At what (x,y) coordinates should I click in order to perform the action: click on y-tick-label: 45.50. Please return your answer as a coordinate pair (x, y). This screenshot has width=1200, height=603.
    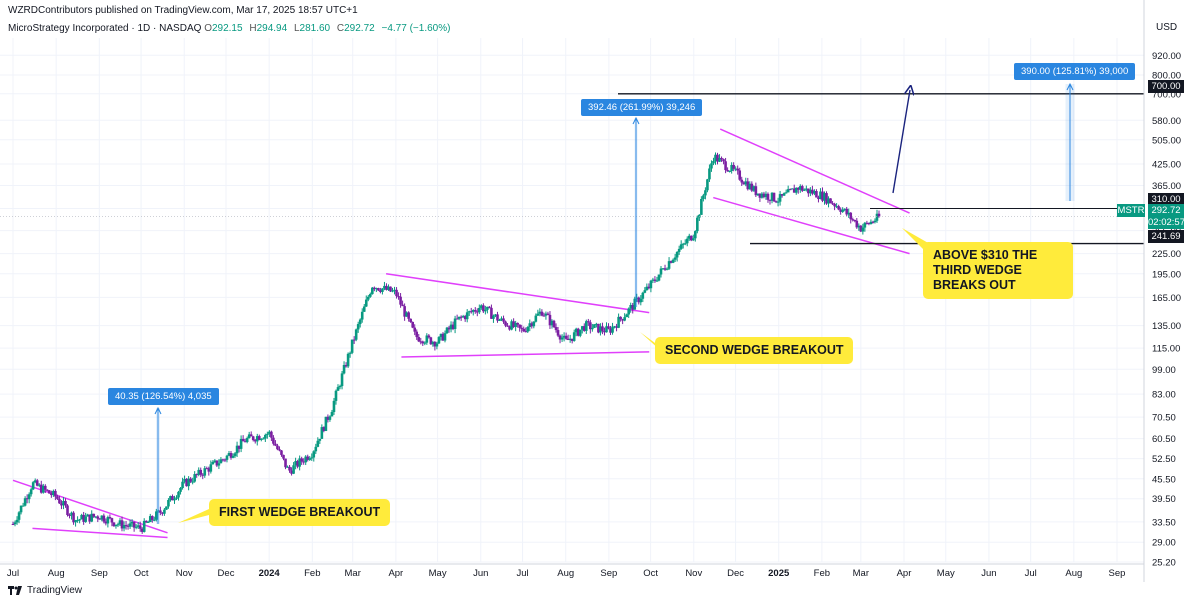
    Looking at the image, I should click on (1164, 479).